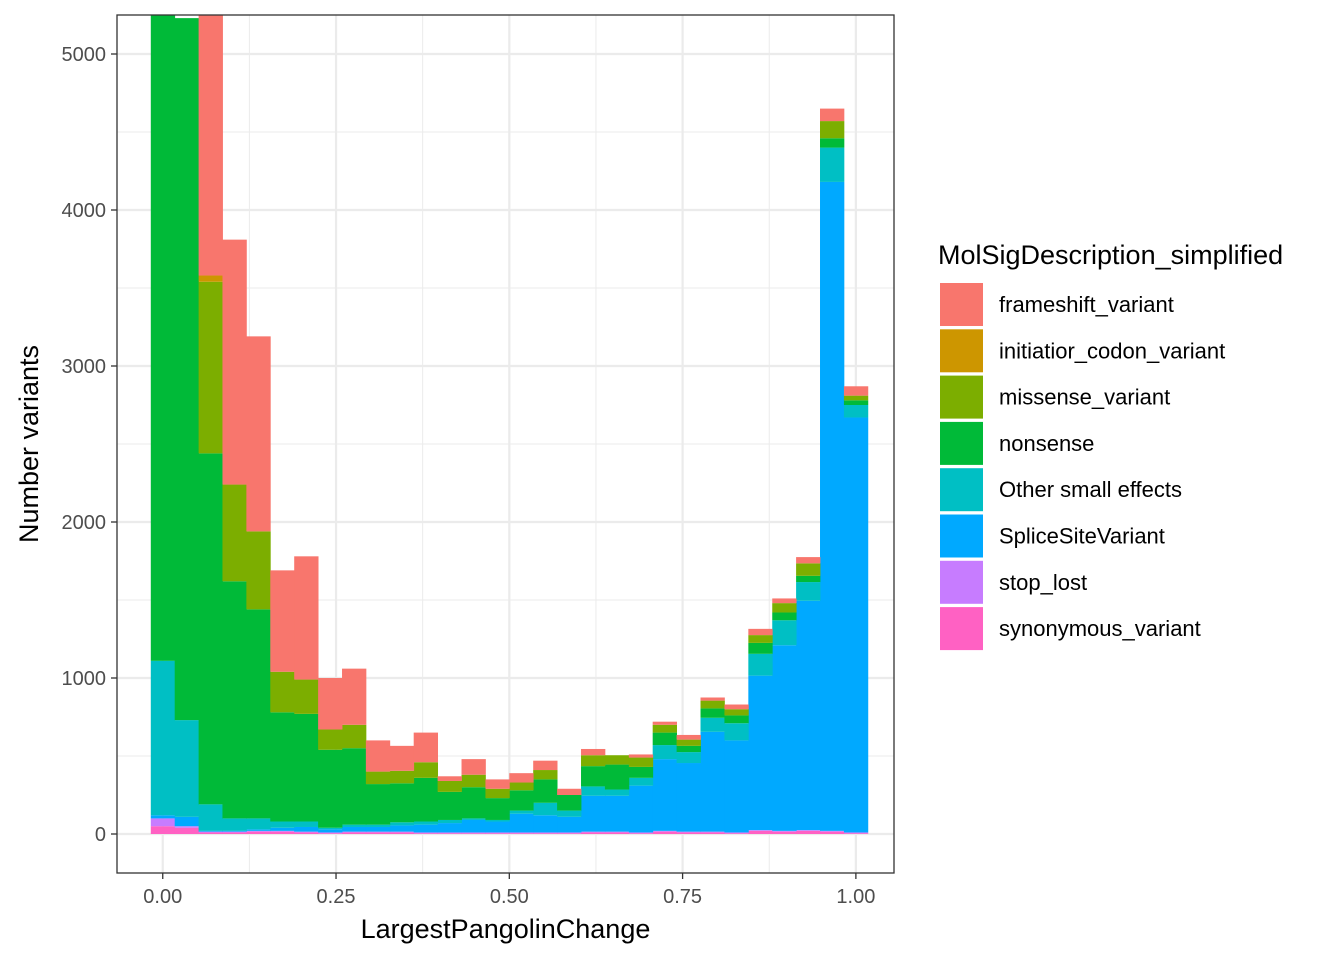 The image size is (1344, 960). I want to click on y-tick-label: 4000, so click(84, 211).